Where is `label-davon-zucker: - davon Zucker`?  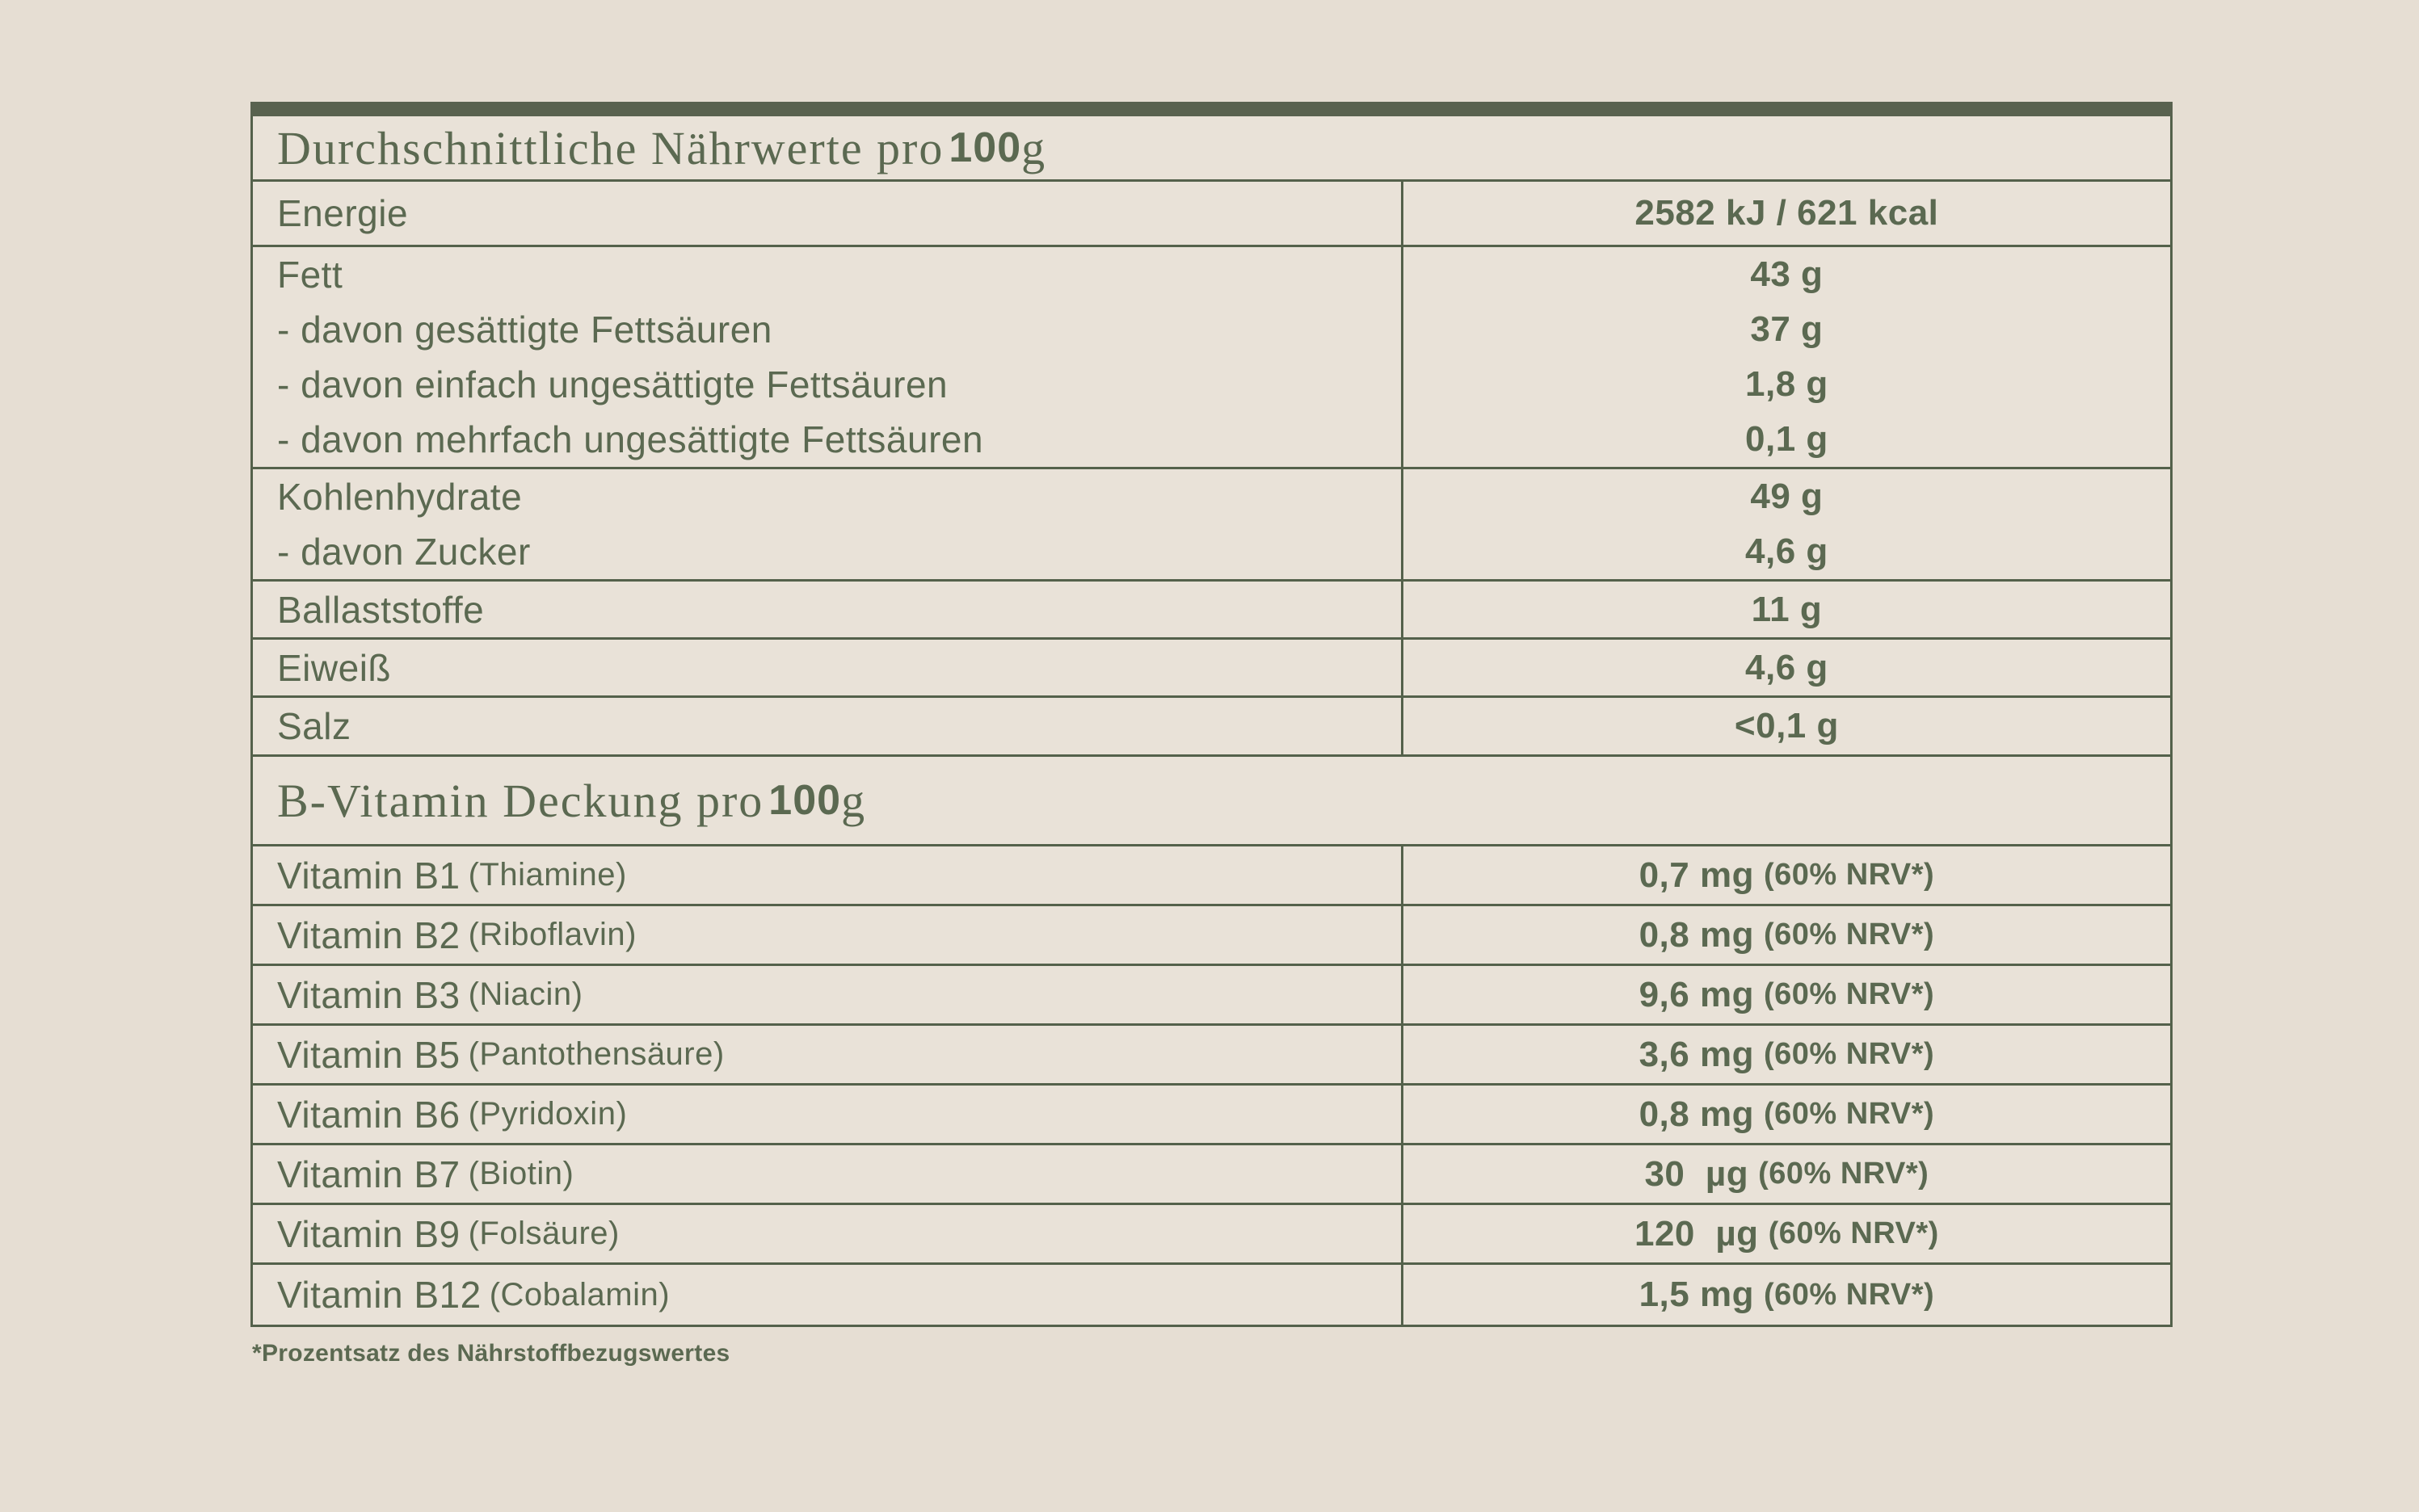 label-davon-zucker: - davon Zucker is located at coordinates (404, 552).